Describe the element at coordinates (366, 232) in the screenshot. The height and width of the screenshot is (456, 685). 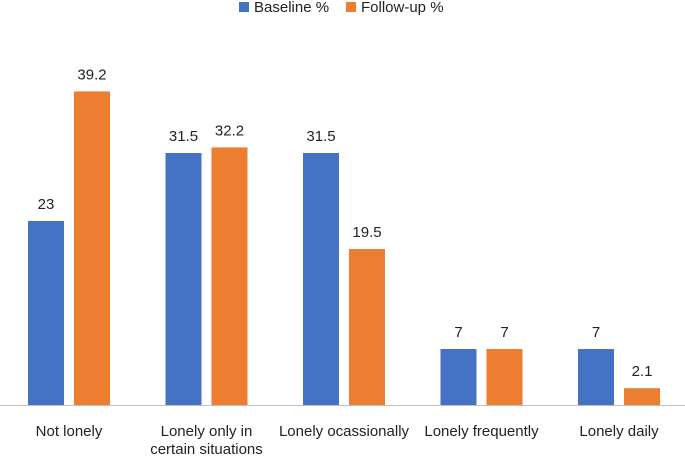
I see `value-label-follow-up-lonely-ocassionally: 19.5` at that location.